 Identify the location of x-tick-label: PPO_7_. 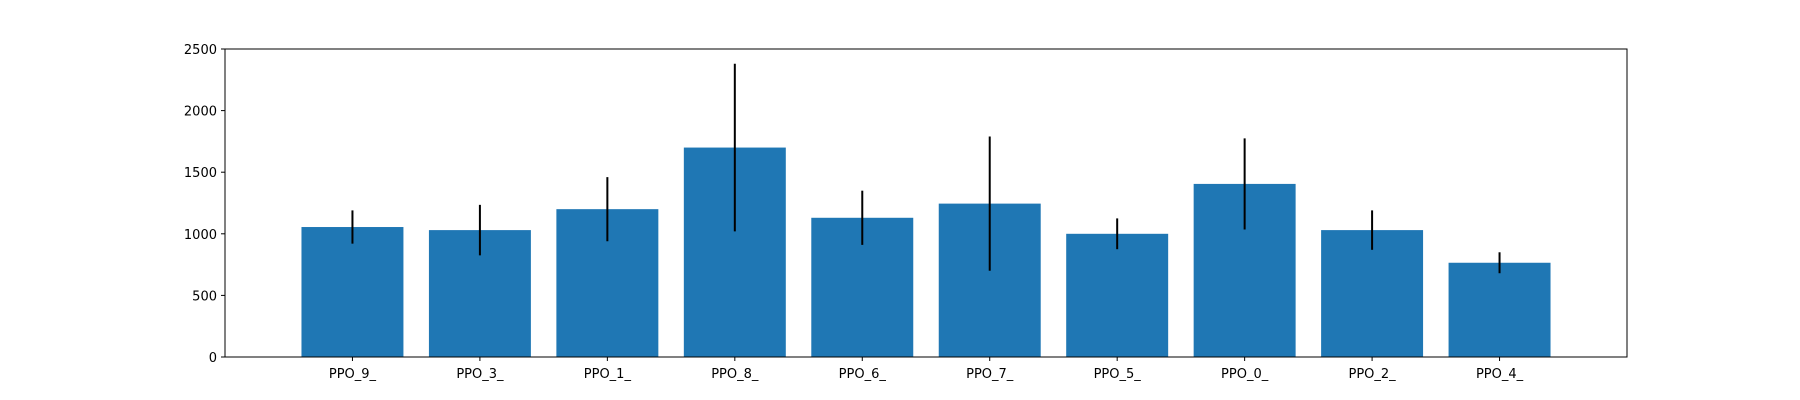
(990, 374).